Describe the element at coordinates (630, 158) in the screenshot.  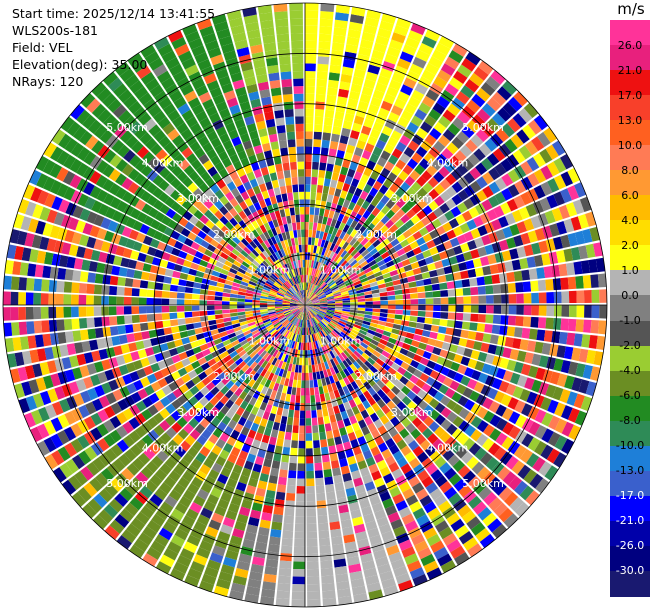
I see `colorbar-segment` at that location.